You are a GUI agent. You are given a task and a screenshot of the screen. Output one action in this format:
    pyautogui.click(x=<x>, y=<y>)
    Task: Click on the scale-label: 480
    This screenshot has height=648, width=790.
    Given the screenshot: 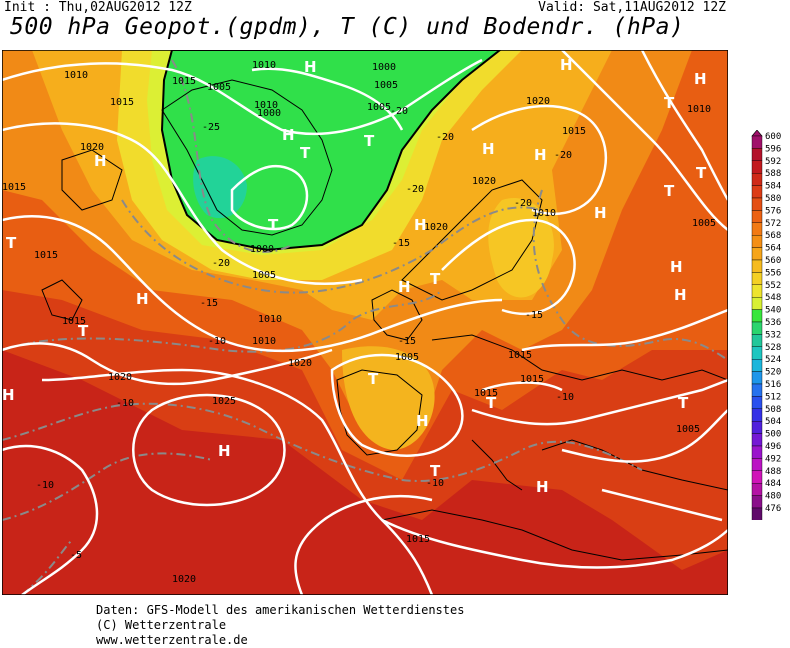 What is the action you would take?
    pyautogui.click(x=773, y=497)
    